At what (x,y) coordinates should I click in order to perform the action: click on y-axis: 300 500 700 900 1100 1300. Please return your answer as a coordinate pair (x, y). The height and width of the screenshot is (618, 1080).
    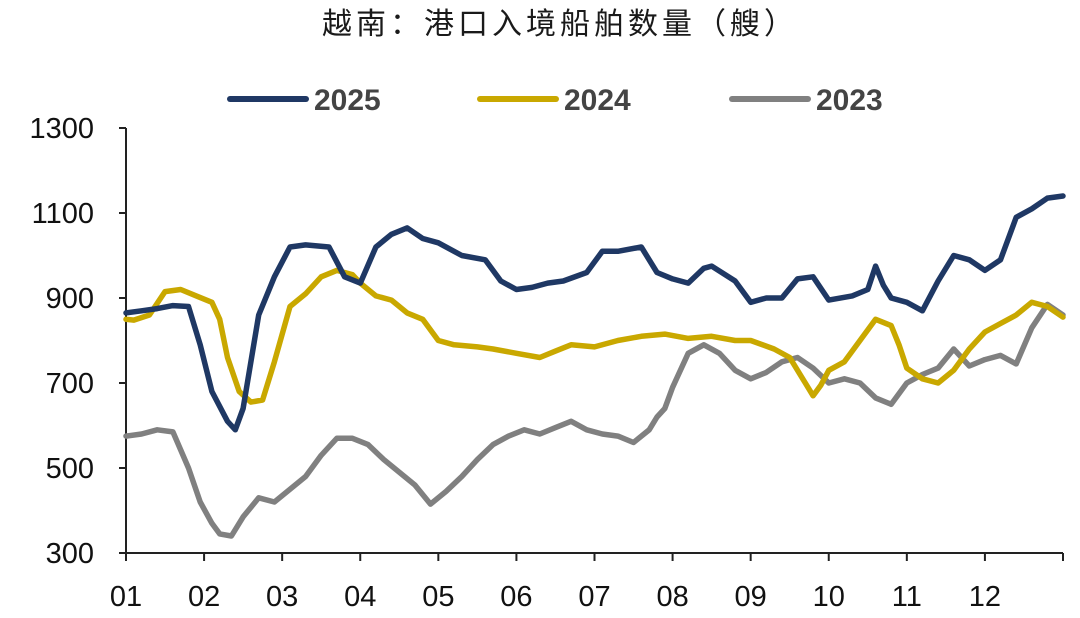
    Looking at the image, I should click on (78, 341).